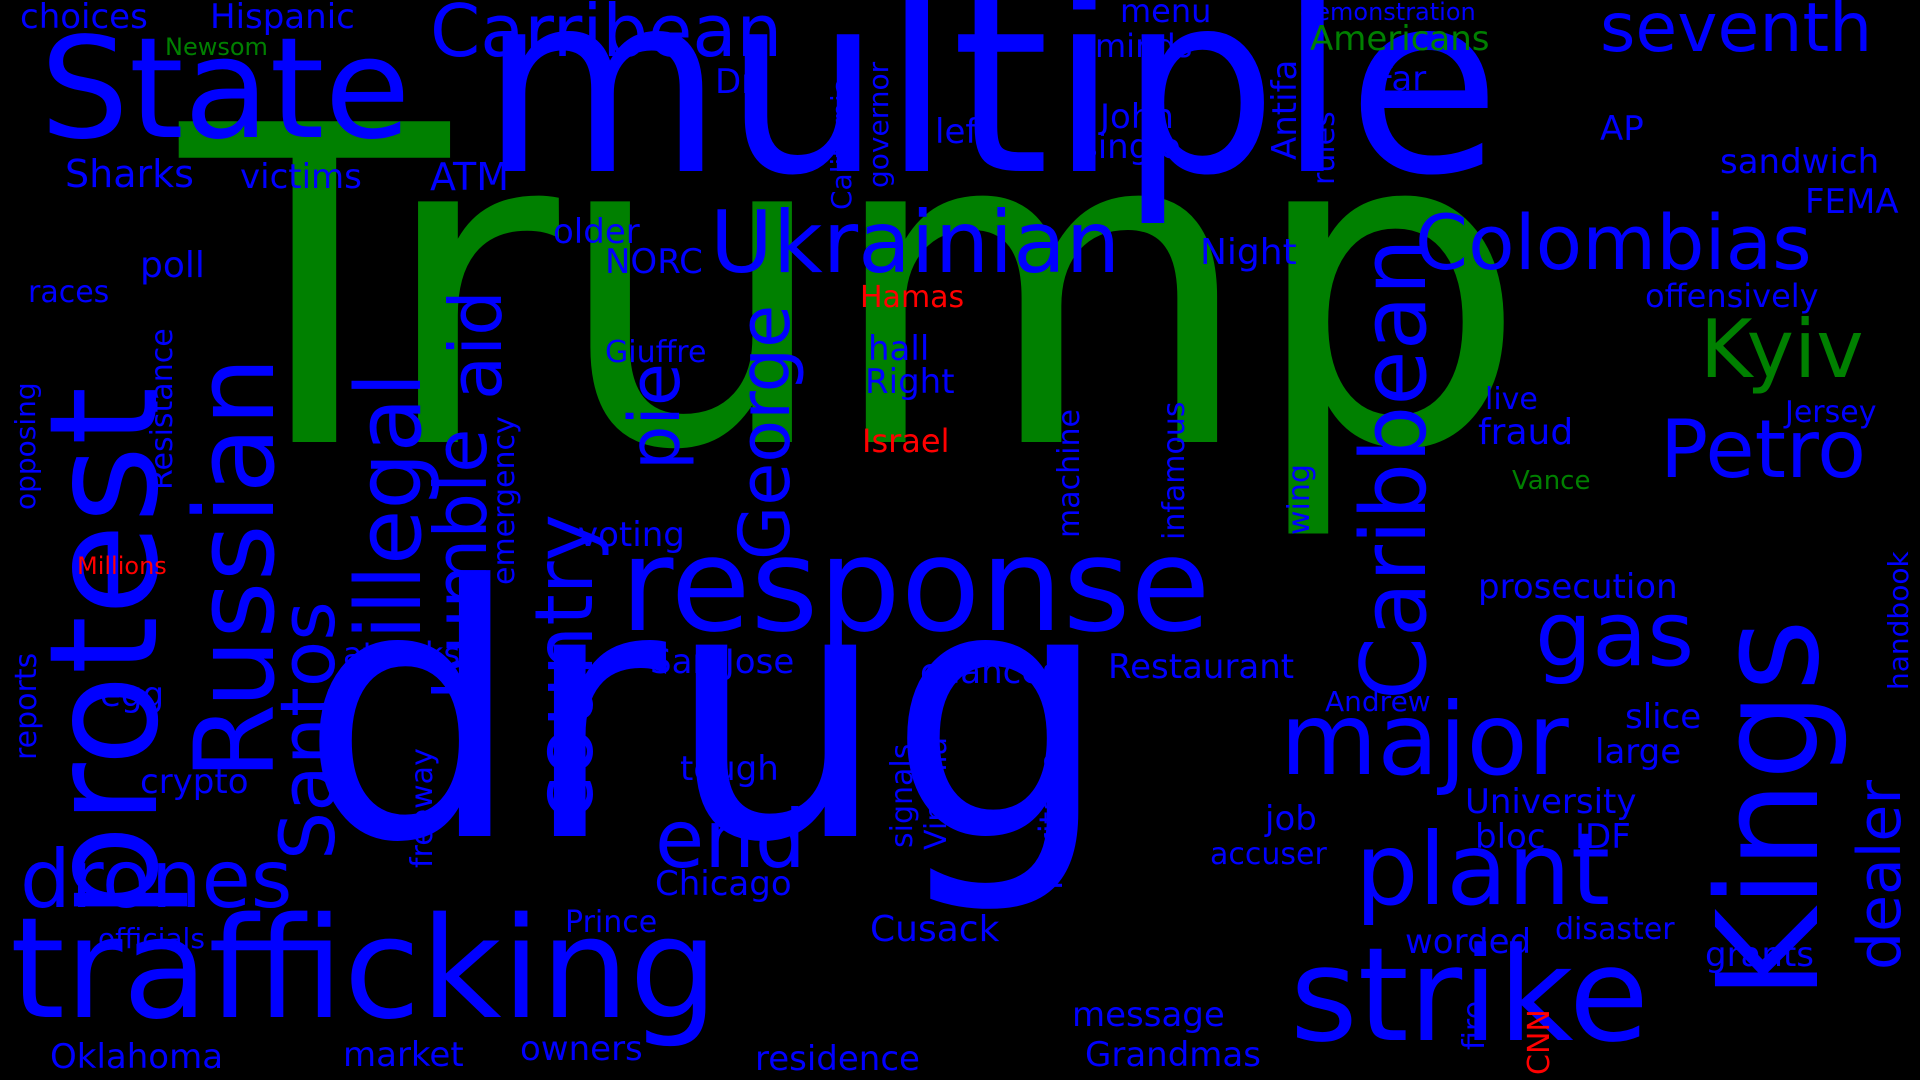  What do you see at coordinates (1831, 412) in the screenshot?
I see `word-jersey: Jersey` at bounding box center [1831, 412].